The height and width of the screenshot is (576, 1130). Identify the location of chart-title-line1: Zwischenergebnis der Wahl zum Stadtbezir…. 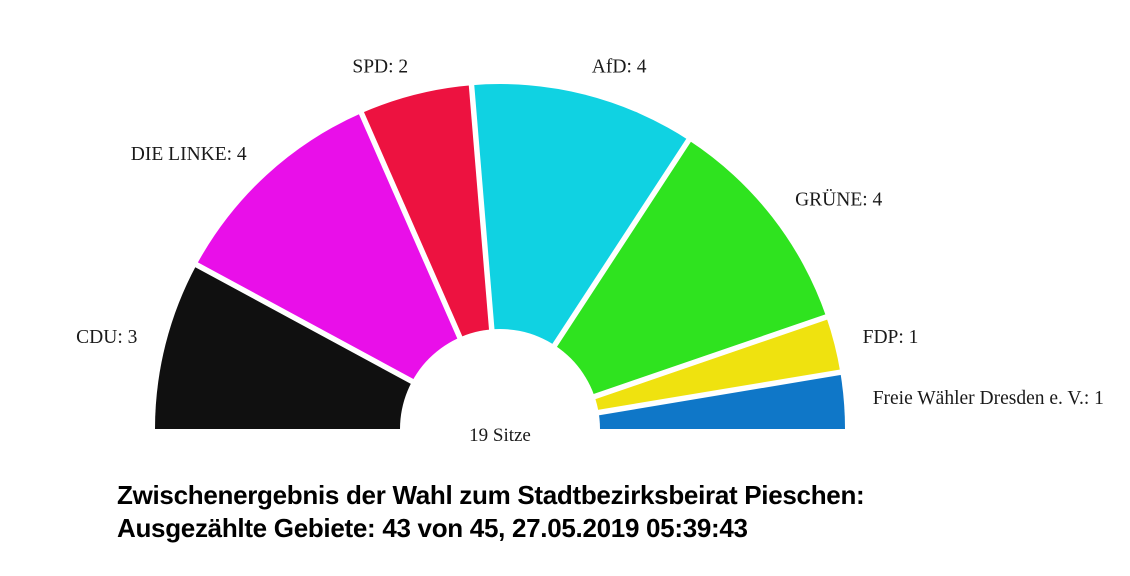
(491, 495).